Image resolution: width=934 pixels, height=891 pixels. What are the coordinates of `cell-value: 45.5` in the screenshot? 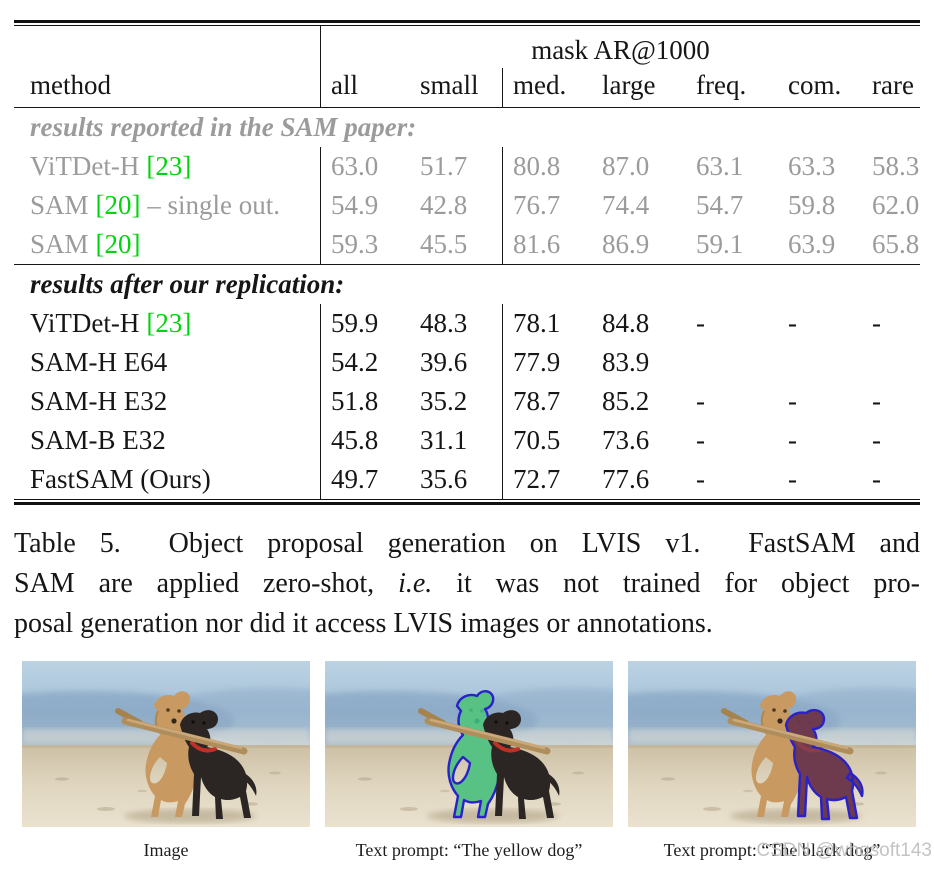 It's located at (444, 244).